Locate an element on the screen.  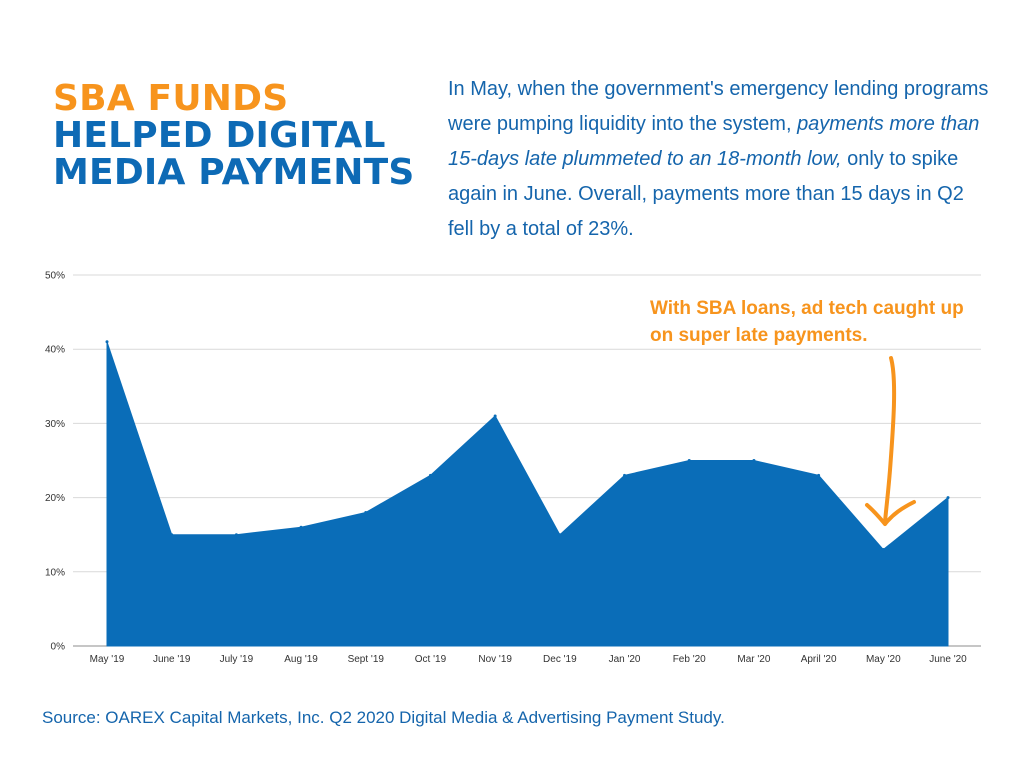
title-line-3: MEDIA PAYMENTS is located at coordinates (234, 172).